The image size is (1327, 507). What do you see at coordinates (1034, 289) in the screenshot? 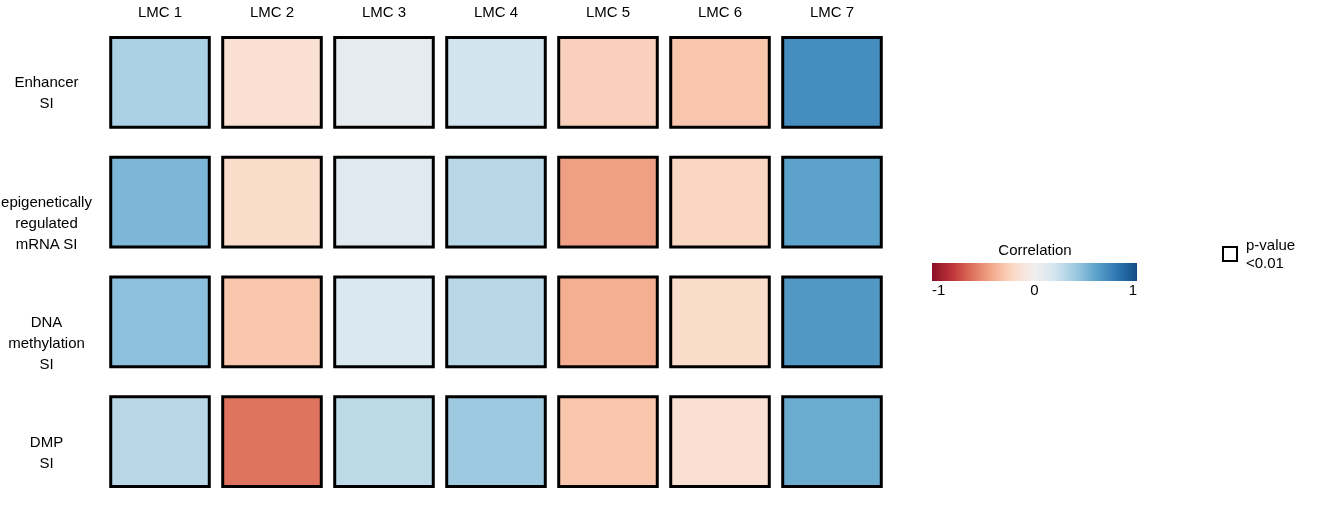
I see `color-bar-label: 0` at bounding box center [1034, 289].